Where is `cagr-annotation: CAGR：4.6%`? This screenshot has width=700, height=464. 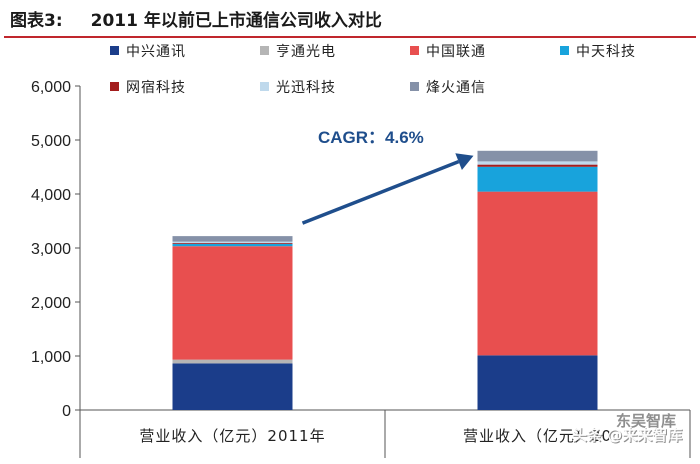
cagr-annotation: CAGR：4.6% is located at coordinates (371, 137).